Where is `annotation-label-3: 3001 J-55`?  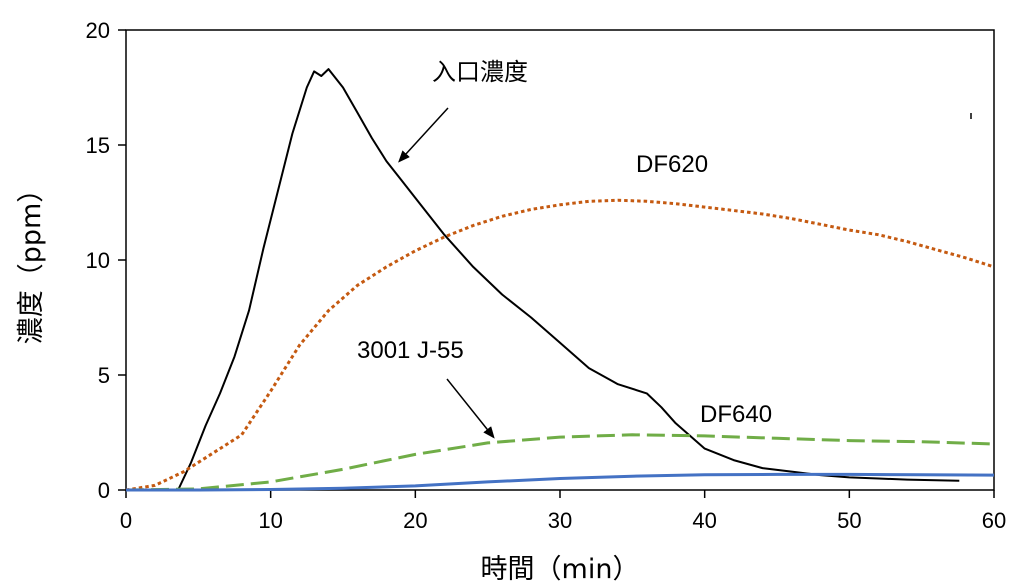 annotation-label-3: 3001 J-55 is located at coordinates (410, 350).